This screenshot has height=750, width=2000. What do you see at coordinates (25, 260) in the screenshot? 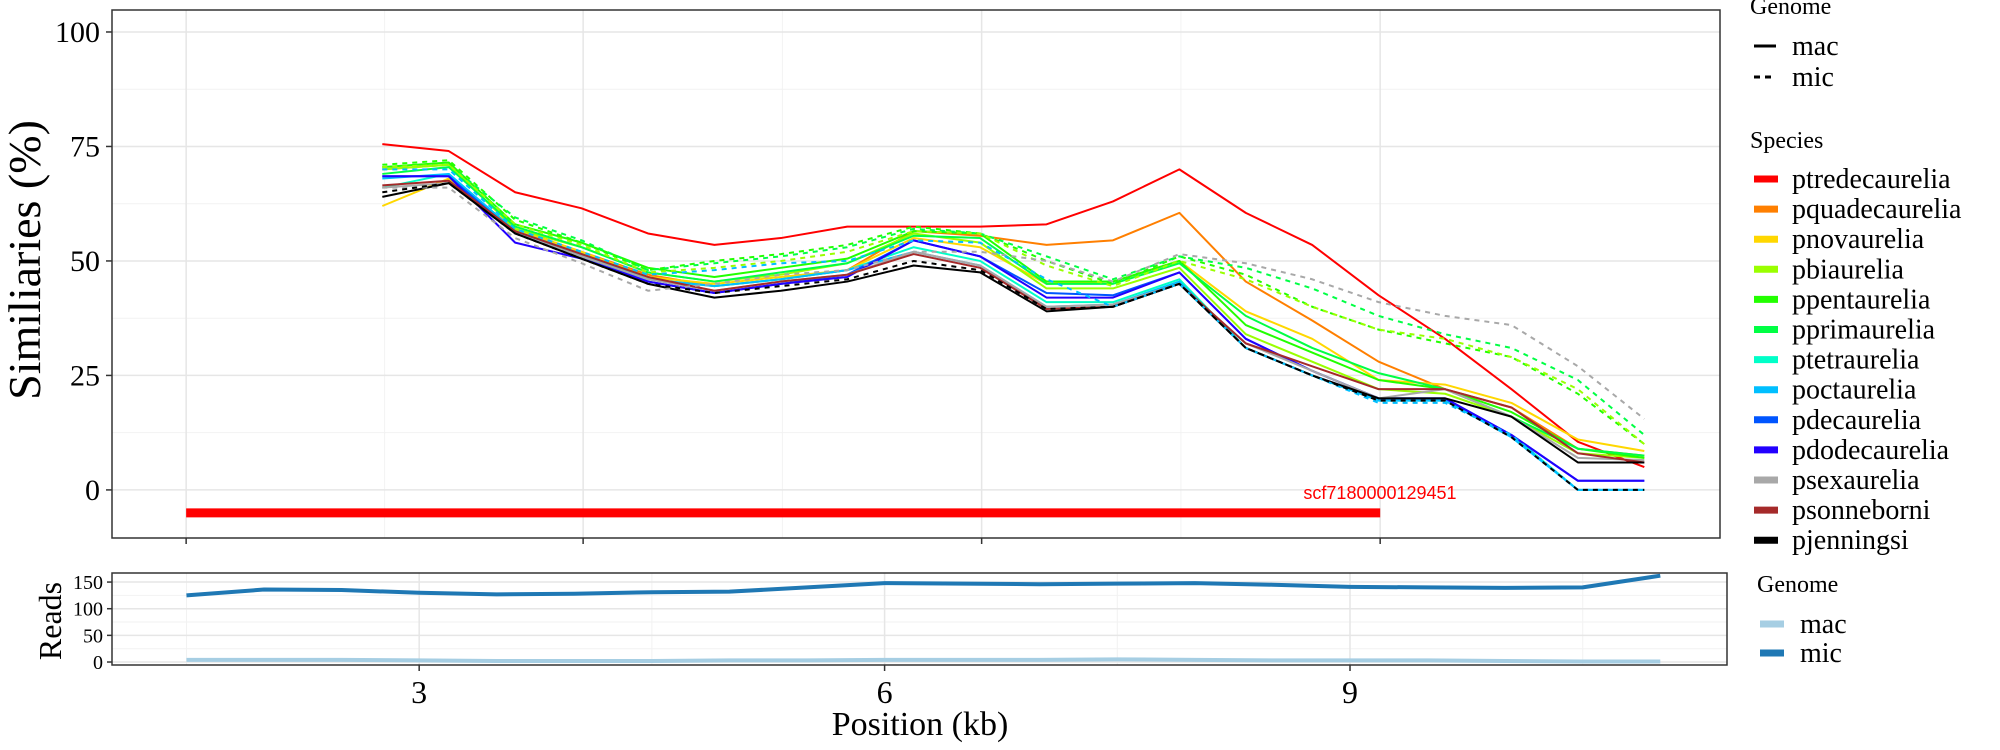
I see `y-axis-title-similarity: Similiaries (%)` at bounding box center [25, 260].